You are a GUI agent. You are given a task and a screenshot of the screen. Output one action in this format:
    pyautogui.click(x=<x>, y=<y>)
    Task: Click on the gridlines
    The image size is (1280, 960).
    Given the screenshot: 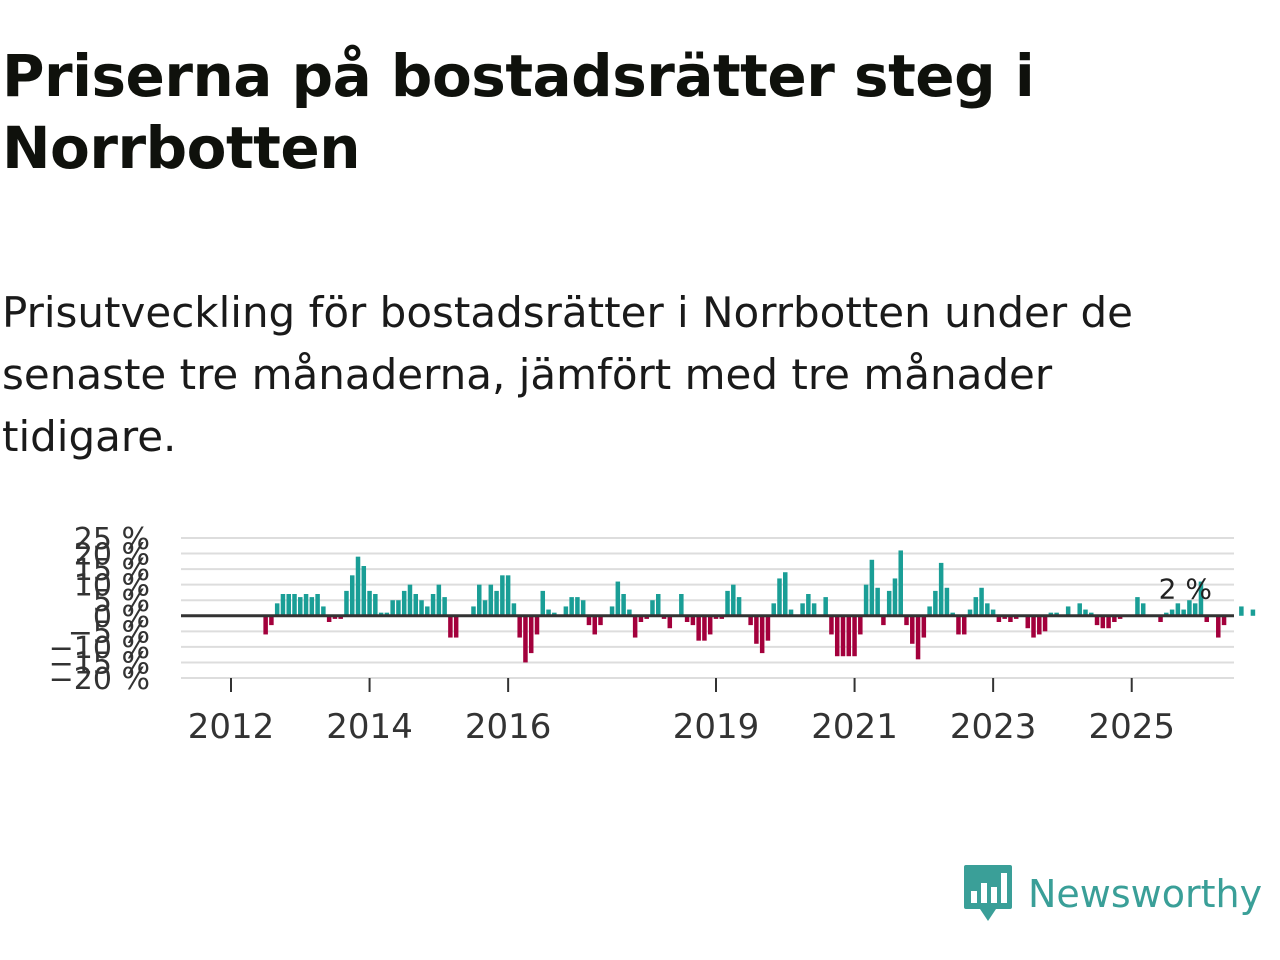 What is the action you would take?
    pyautogui.click(x=707, y=608)
    